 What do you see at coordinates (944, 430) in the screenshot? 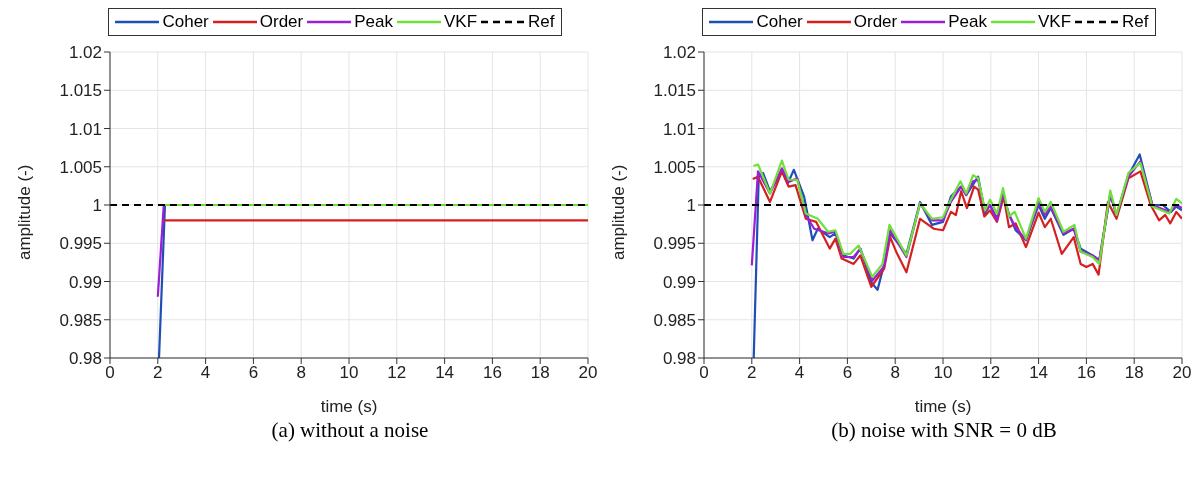
I see `text: (b) noise with SNR = 0 dB` at bounding box center [944, 430].